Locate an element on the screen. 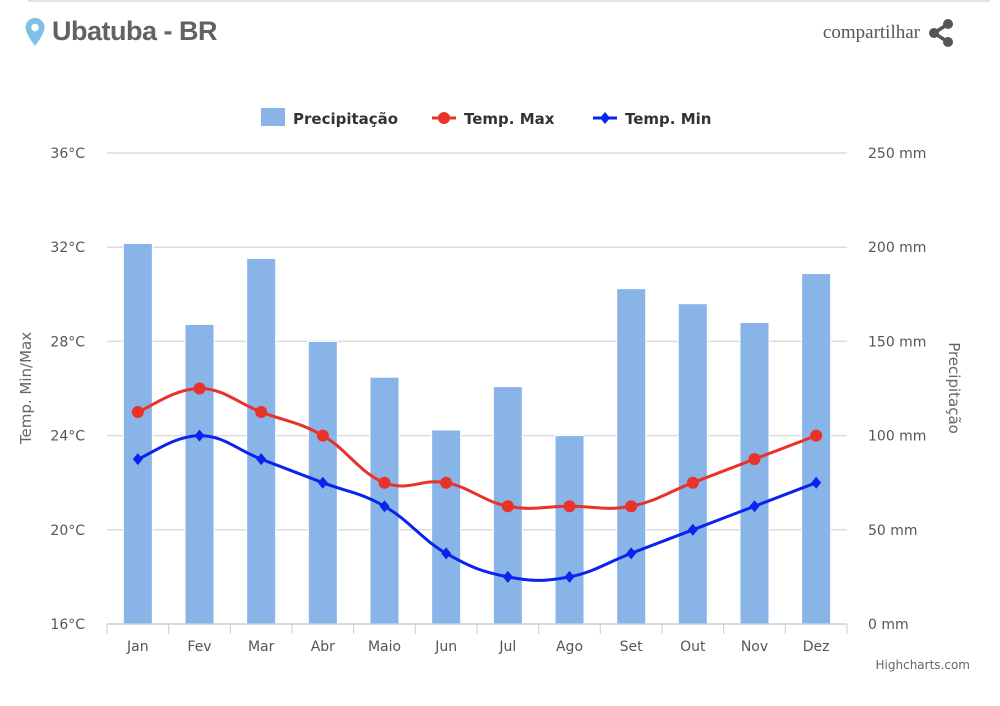 The image size is (1000, 706). legend-item: Temp. Max is located at coordinates (493, 119).